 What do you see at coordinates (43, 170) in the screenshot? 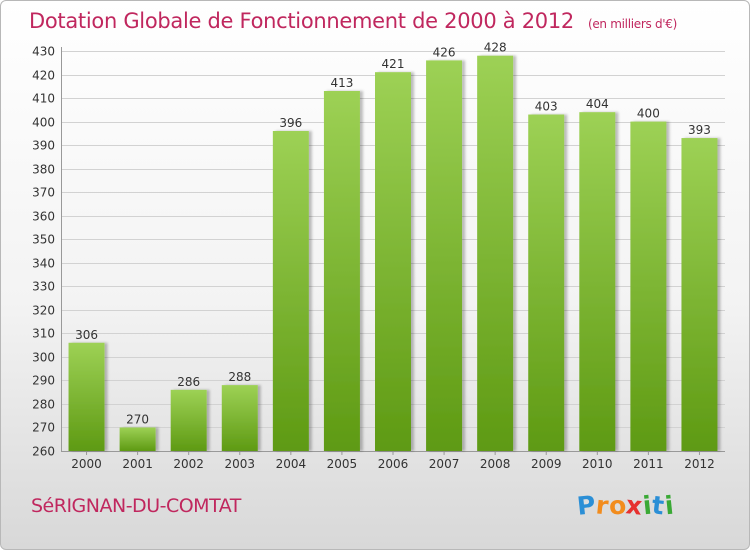
I see `y-tick-label: 380` at bounding box center [43, 170].